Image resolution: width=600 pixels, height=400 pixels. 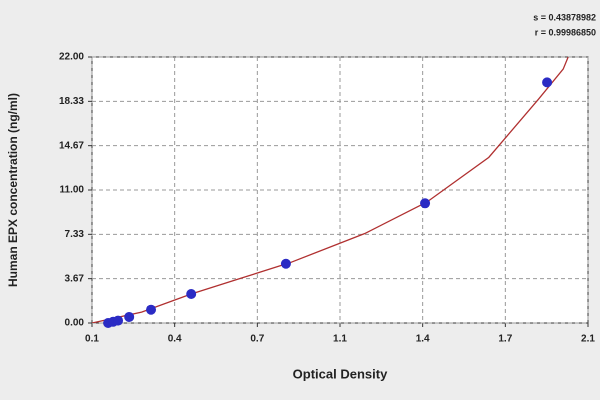 What do you see at coordinates (75, 234) in the screenshot?
I see `y-tick-label: 7.33` at bounding box center [75, 234].